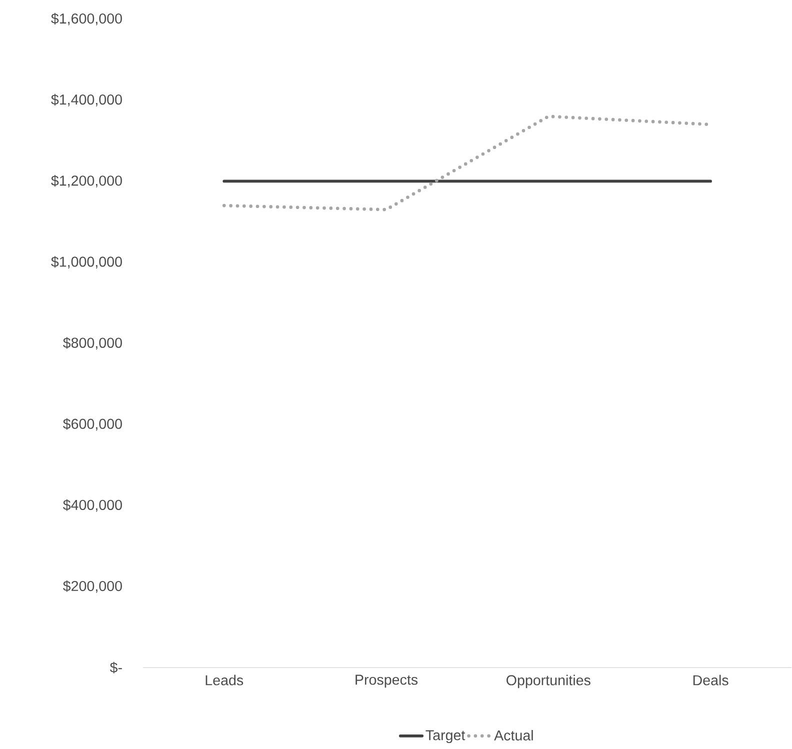 The height and width of the screenshot is (749, 792). I want to click on y-tick-label: $600,000, so click(92, 424).